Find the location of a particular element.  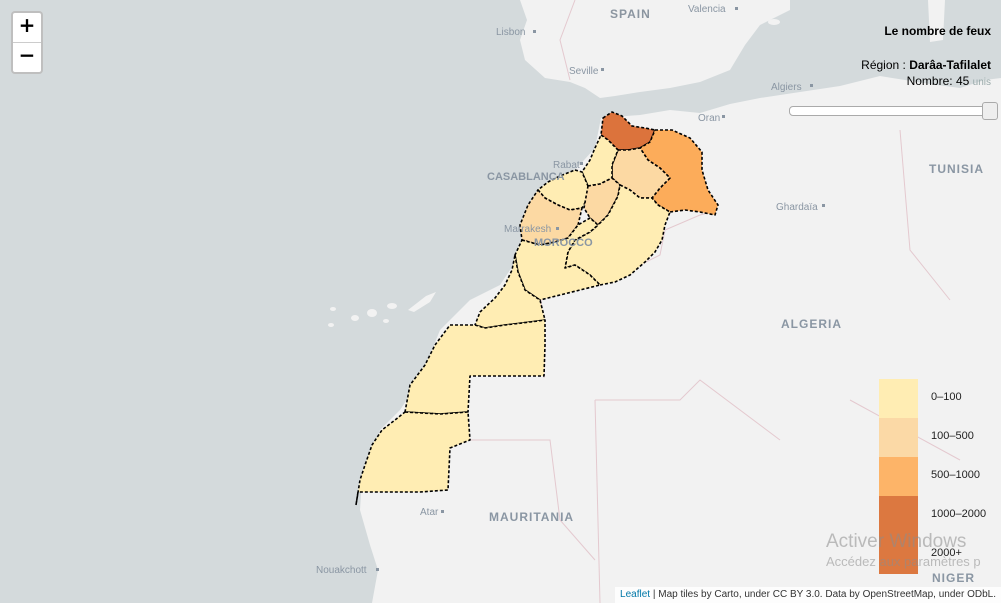

zoom-in-button: + is located at coordinates (27, 25).